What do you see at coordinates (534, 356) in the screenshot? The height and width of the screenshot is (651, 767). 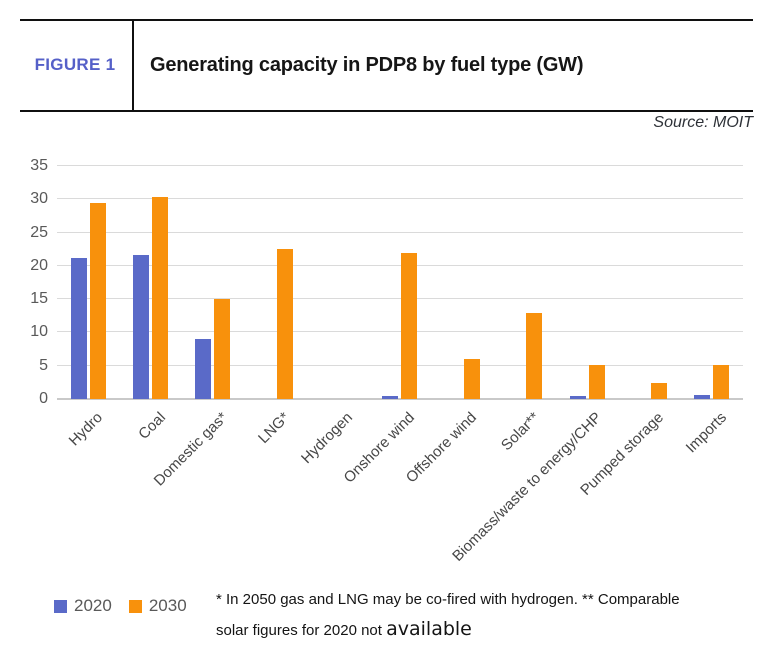 I see `bar-2030-Solar**` at bounding box center [534, 356].